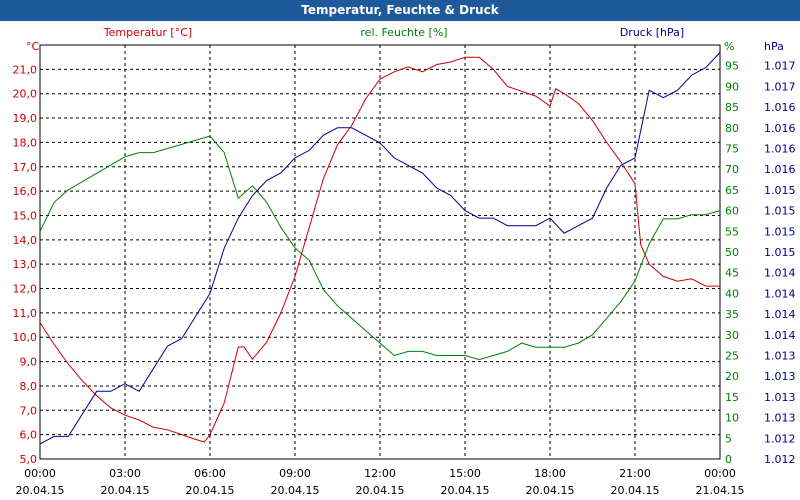 The image size is (800, 500). Describe the element at coordinates (732, 169) in the screenshot. I see `humidity-tick-label: 70` at that location.